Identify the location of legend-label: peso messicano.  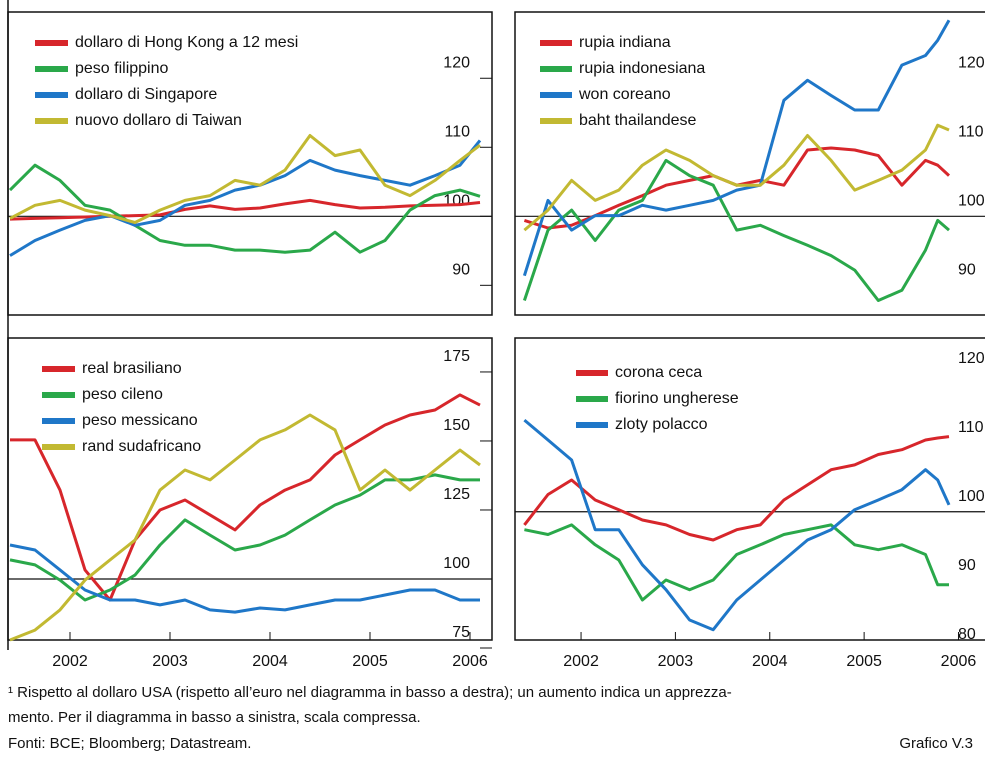
(140, 420).